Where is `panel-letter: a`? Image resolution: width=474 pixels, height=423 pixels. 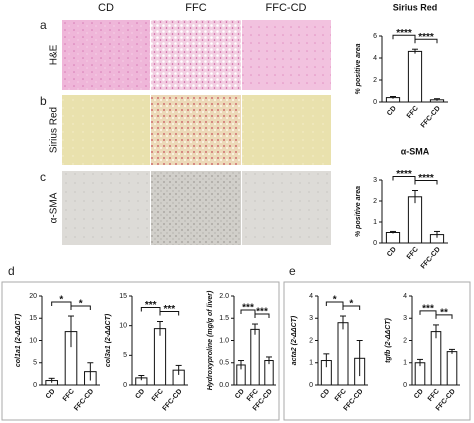
panel-letter: a is located at coordinates (43, 25).